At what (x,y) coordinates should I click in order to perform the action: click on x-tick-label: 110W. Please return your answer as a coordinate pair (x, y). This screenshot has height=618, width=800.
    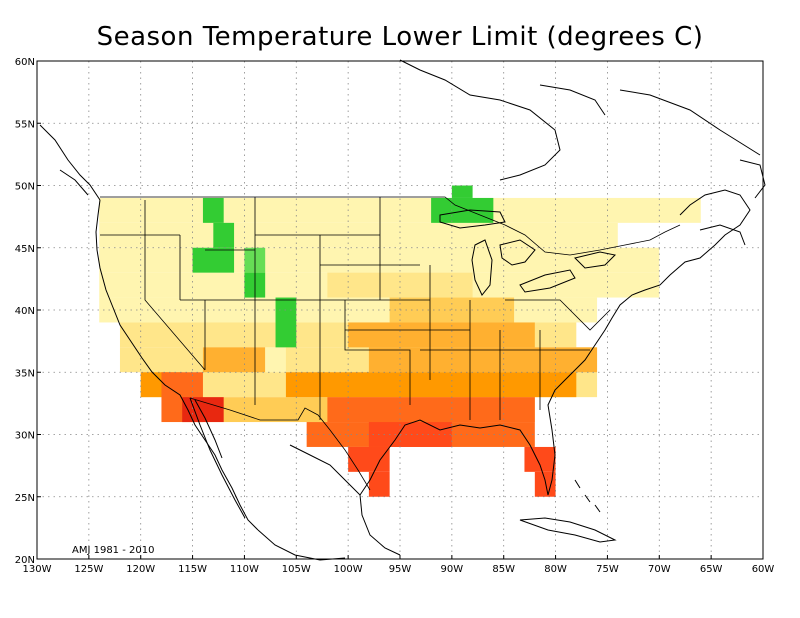
    Looking at the image, I should click on (244, 569).